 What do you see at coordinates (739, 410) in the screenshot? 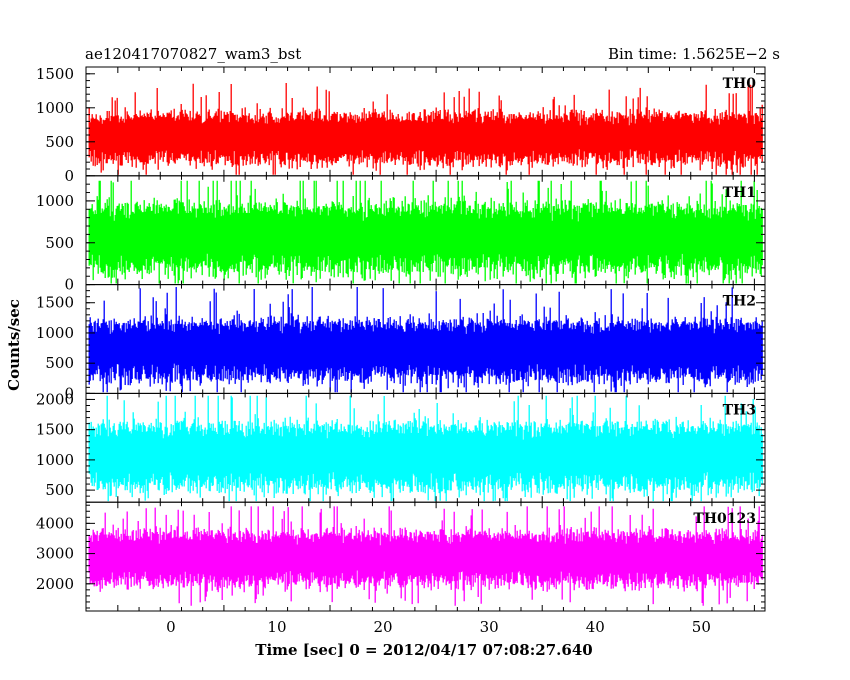
I see `panel-label: TH3` at bounding box center [739, 410].